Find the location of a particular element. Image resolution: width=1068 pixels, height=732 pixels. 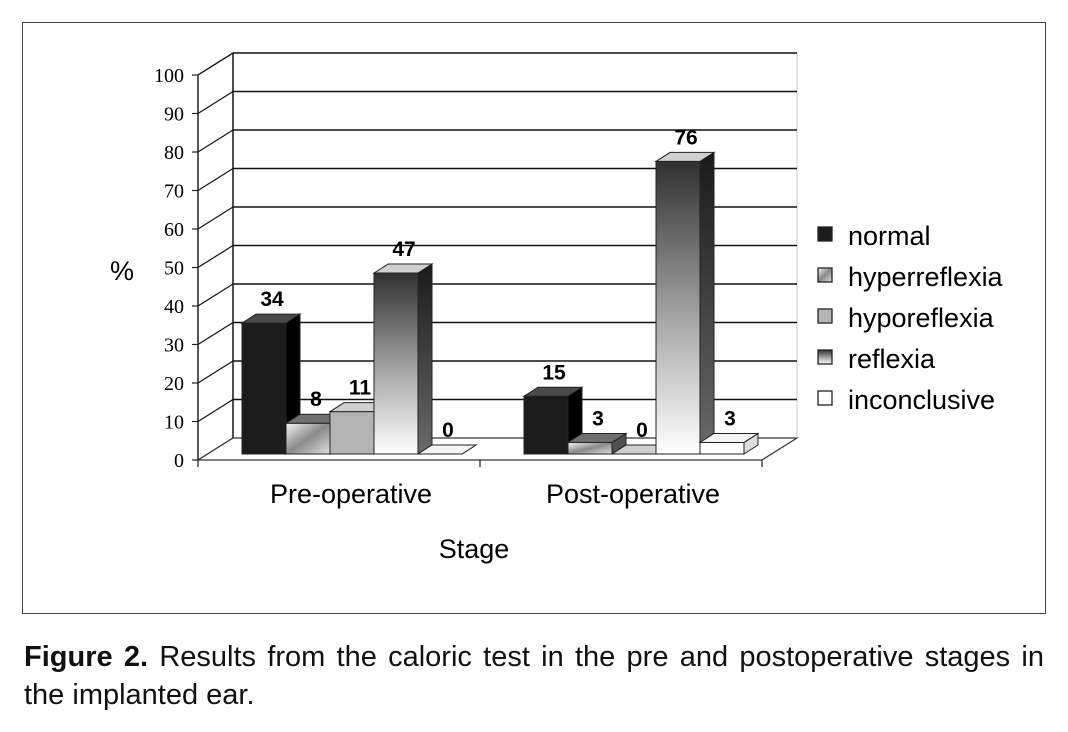

y-tick-label: 40 is located at coordinates (174, 307).